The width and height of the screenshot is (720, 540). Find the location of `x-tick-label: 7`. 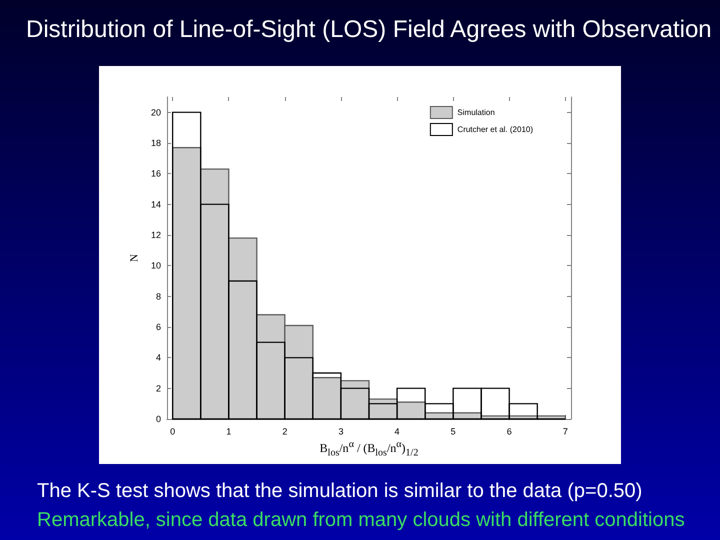

x-tick-label: 7 is located at coordinates (565, 431).